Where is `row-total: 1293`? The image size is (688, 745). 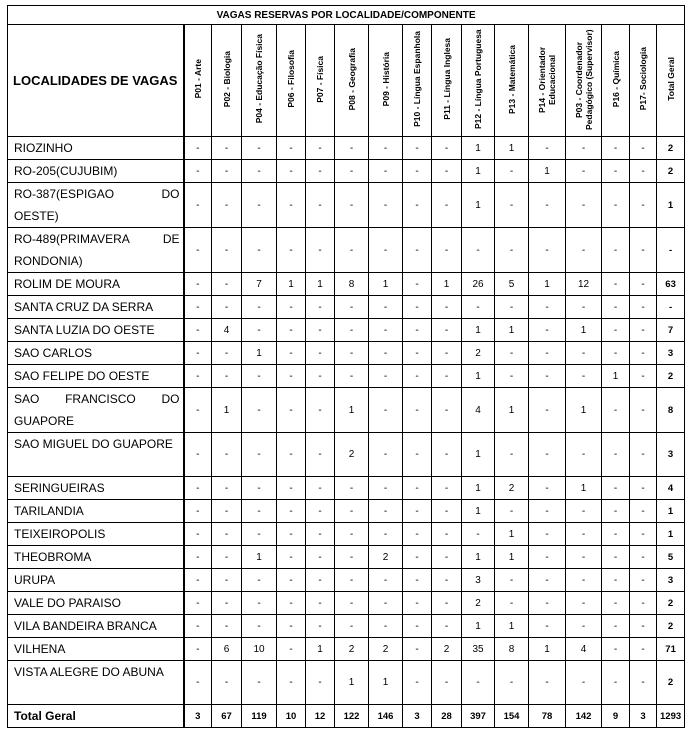
row-total: 1293 is located at coordinates (670, 716).